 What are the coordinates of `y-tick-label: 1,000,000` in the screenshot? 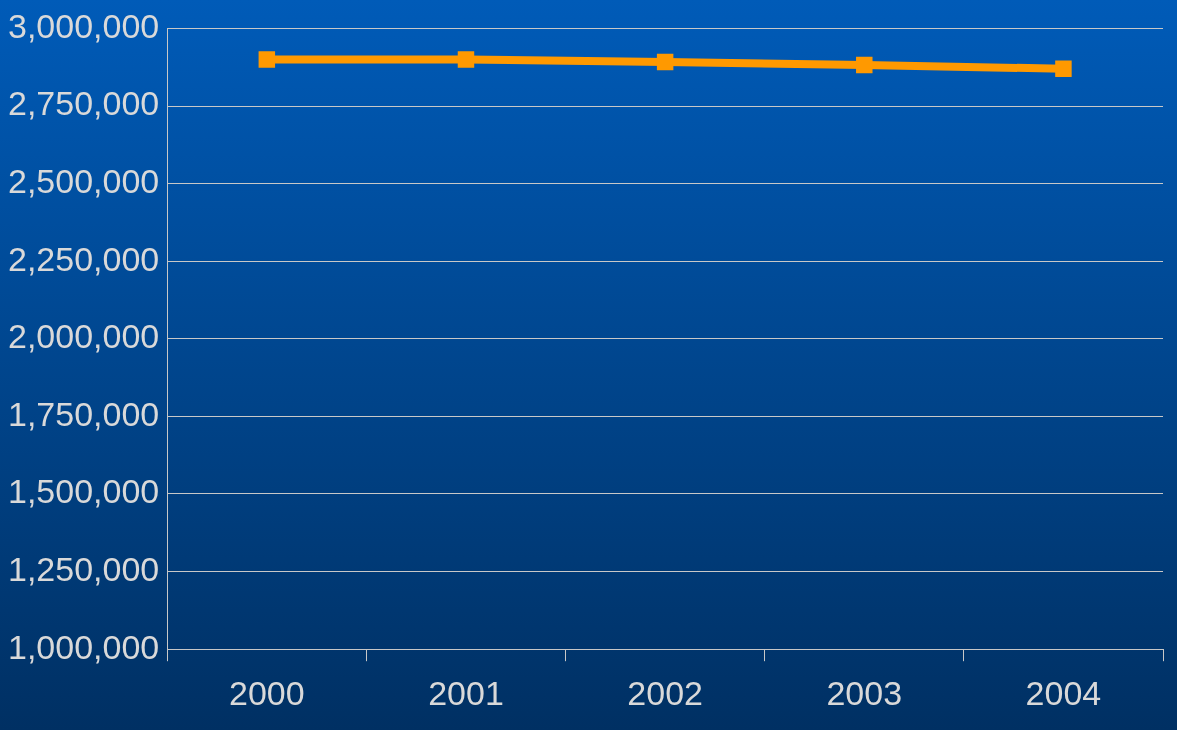 It's located at (83, 646).